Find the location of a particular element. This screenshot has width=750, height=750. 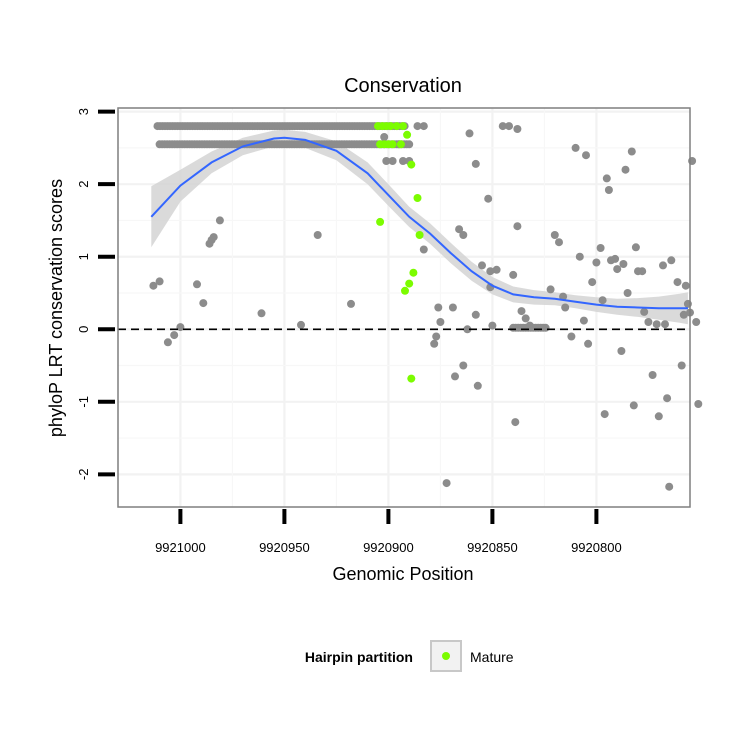

x-tick-label: 9920800 is located at coordinates (596, 547).